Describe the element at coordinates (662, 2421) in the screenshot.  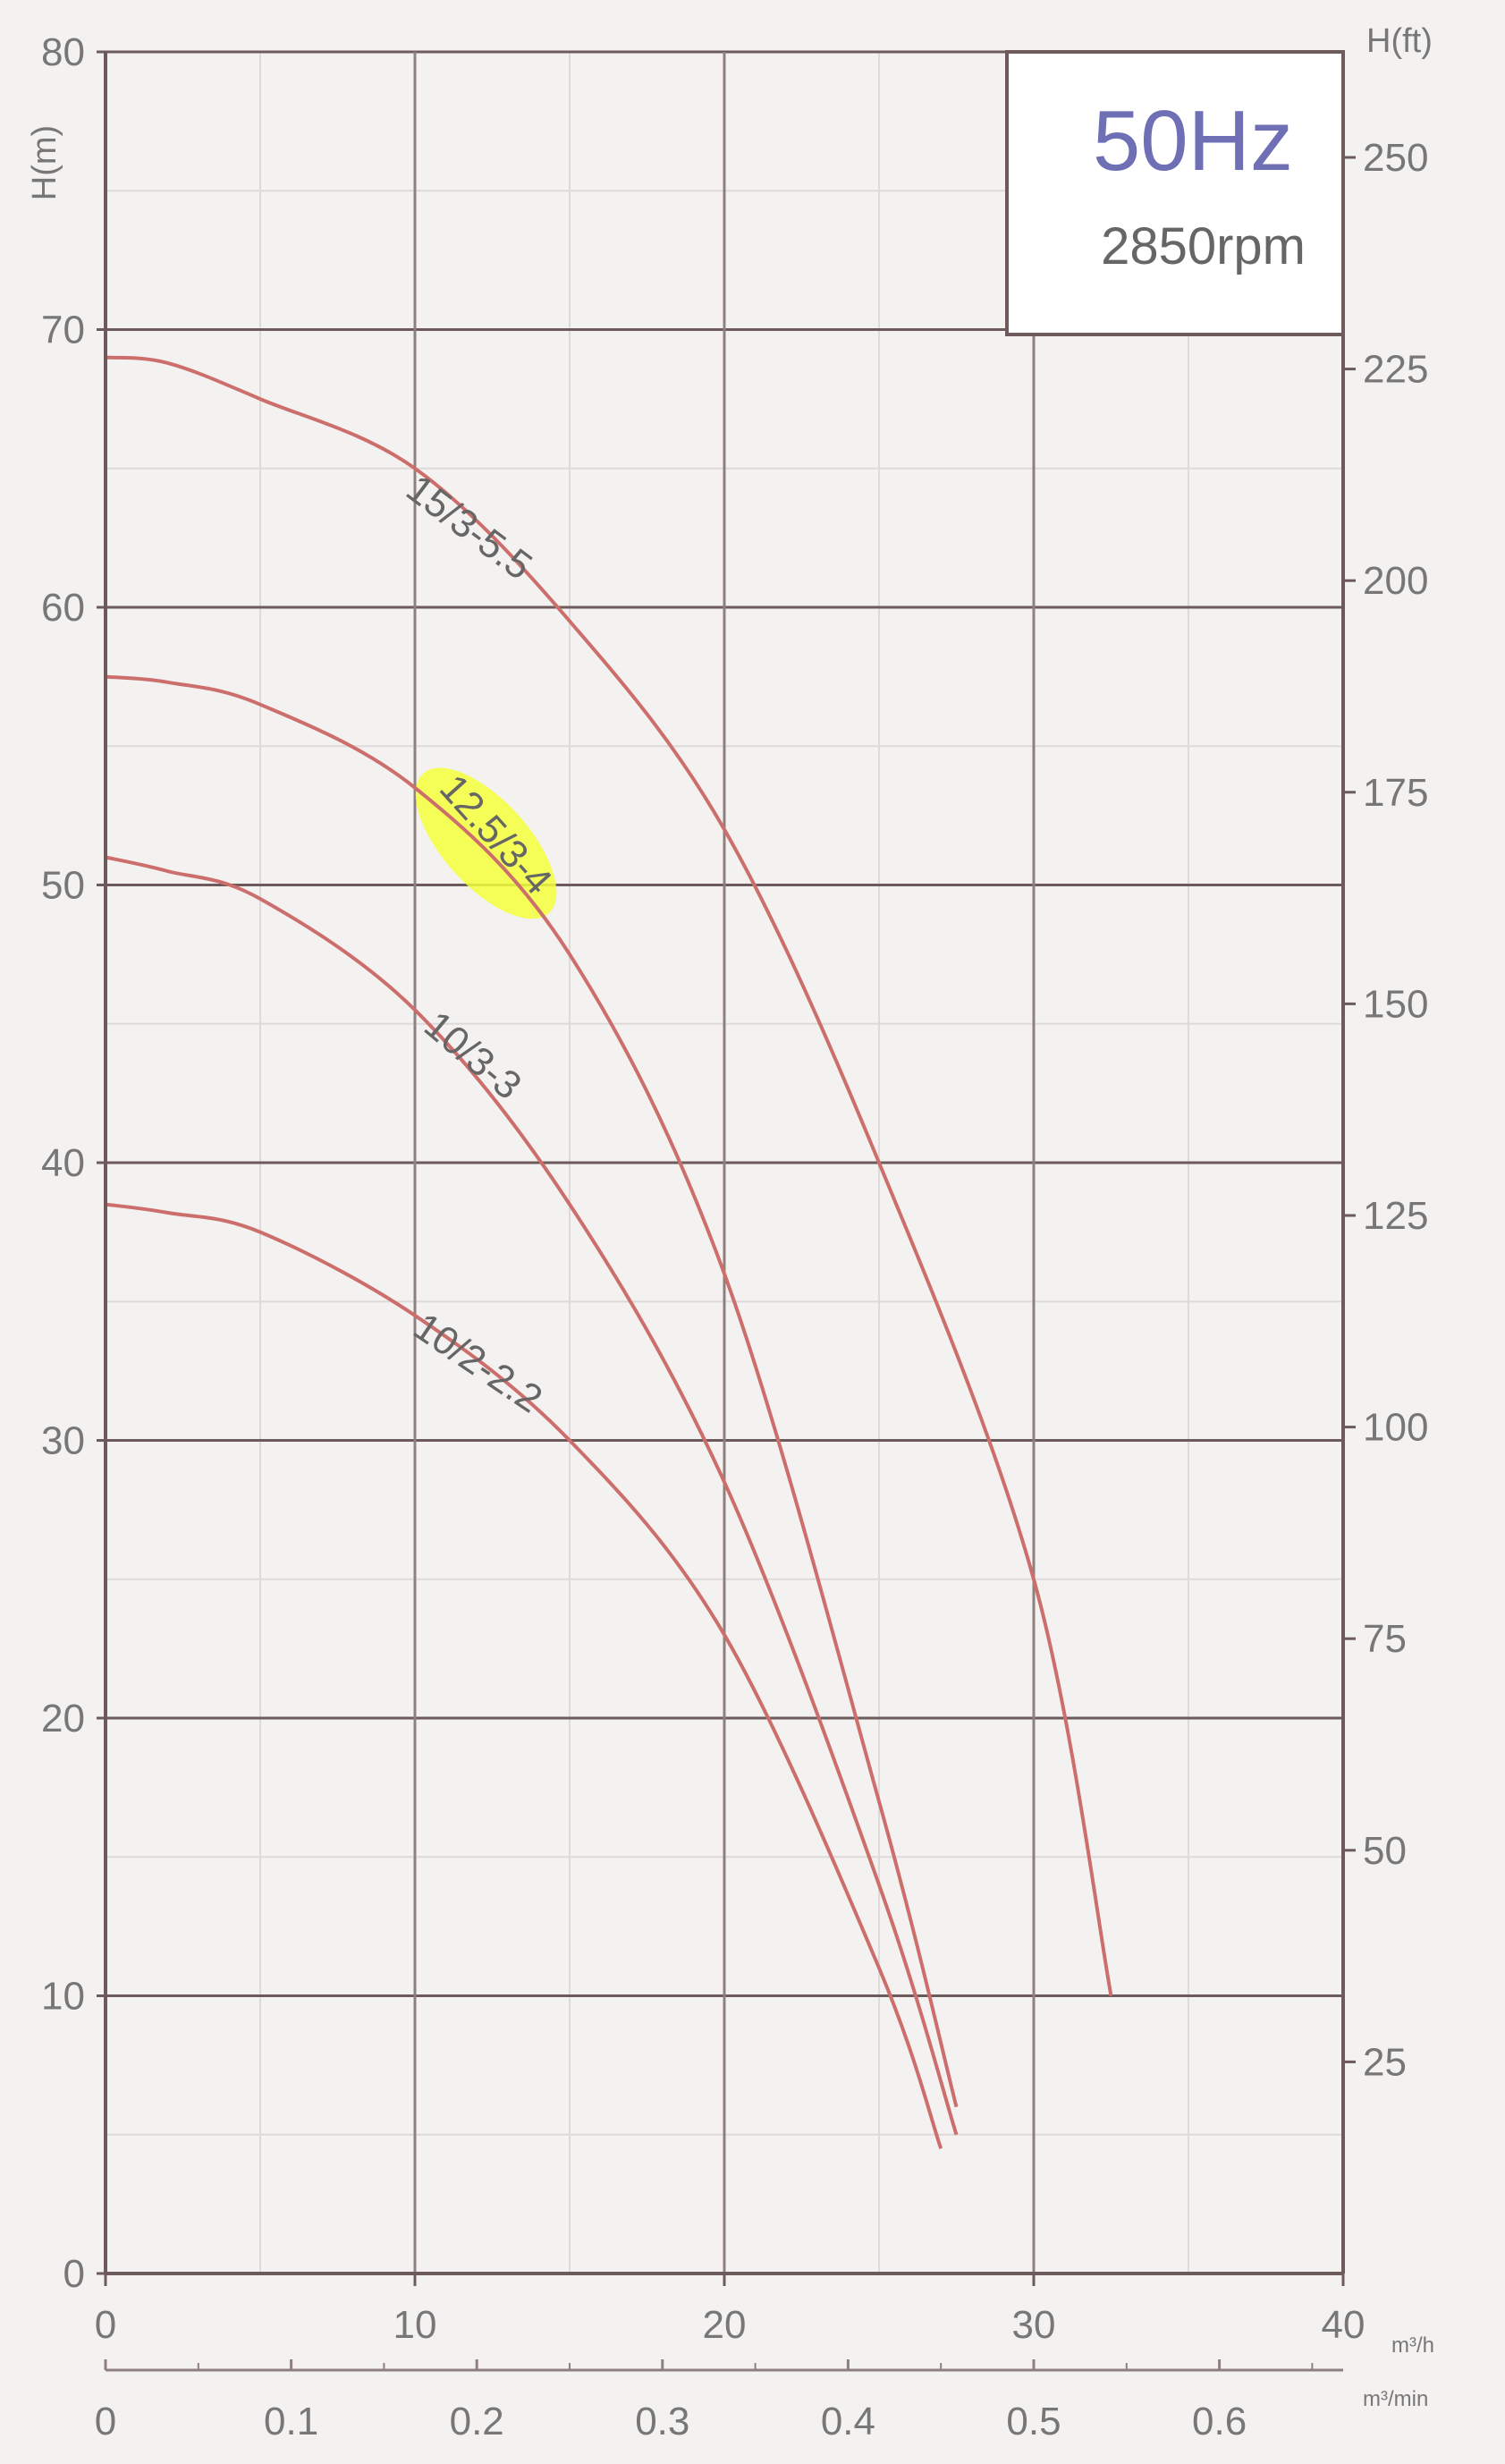
I see `x-secondary-tick-label: 0.3` at that location.